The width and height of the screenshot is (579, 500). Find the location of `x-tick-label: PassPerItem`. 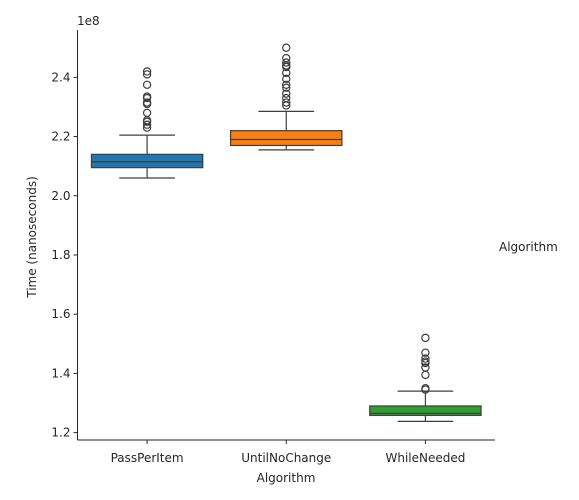

x-tick-label: PassPerItem is located at coordinates (147, 458).